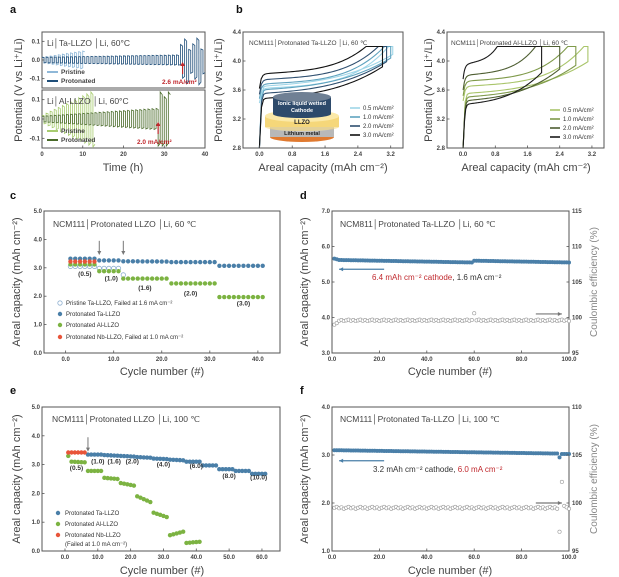 The image size is (619, 577). What do you see at coordinates (476, 277) in the screenshot?
I see `d-annotation-rest: , 1.6 mA cm⁻²` at bounding box center [476, 277].